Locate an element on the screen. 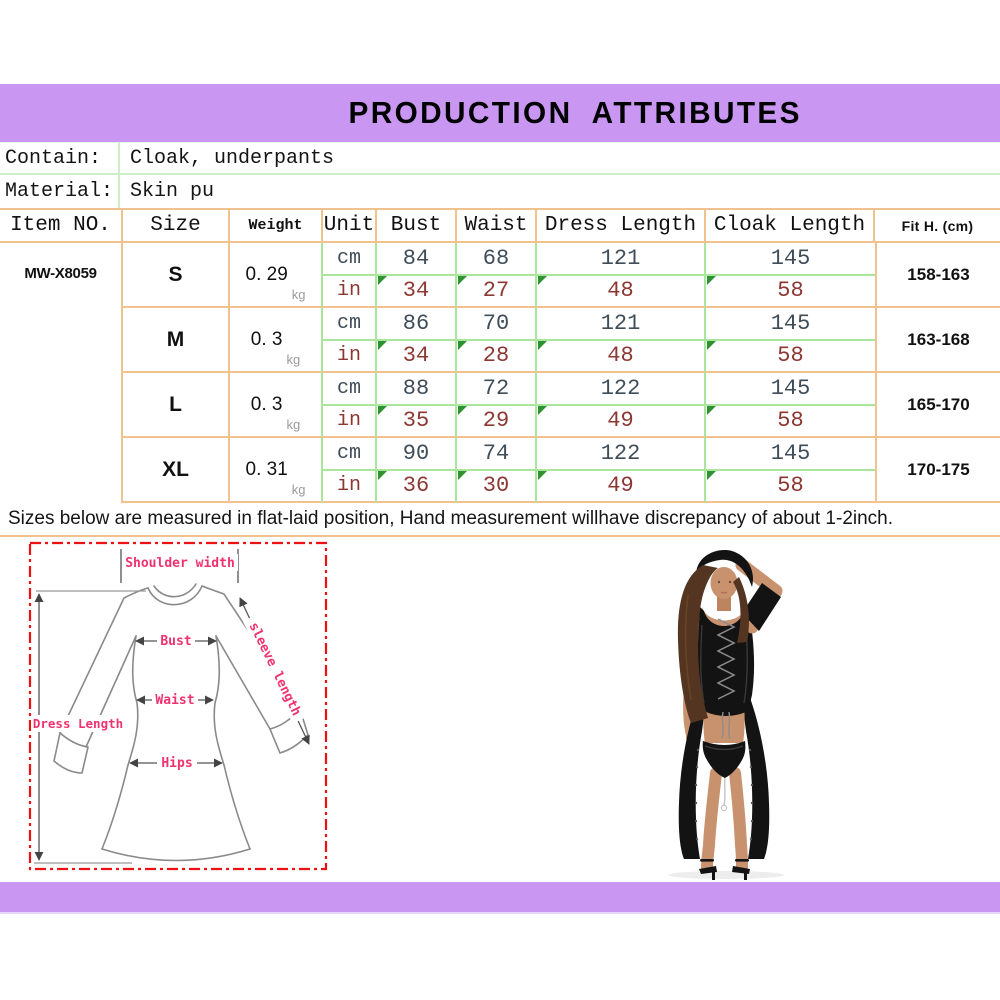 The height and width of the screenshot is (1000, 1000). hips-label: Hips is located at coordinates (176, 763).